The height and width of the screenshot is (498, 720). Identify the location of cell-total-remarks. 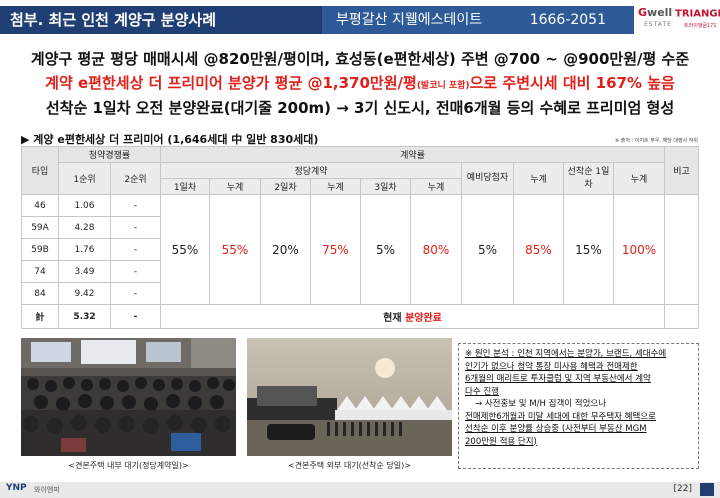
(682, 316).